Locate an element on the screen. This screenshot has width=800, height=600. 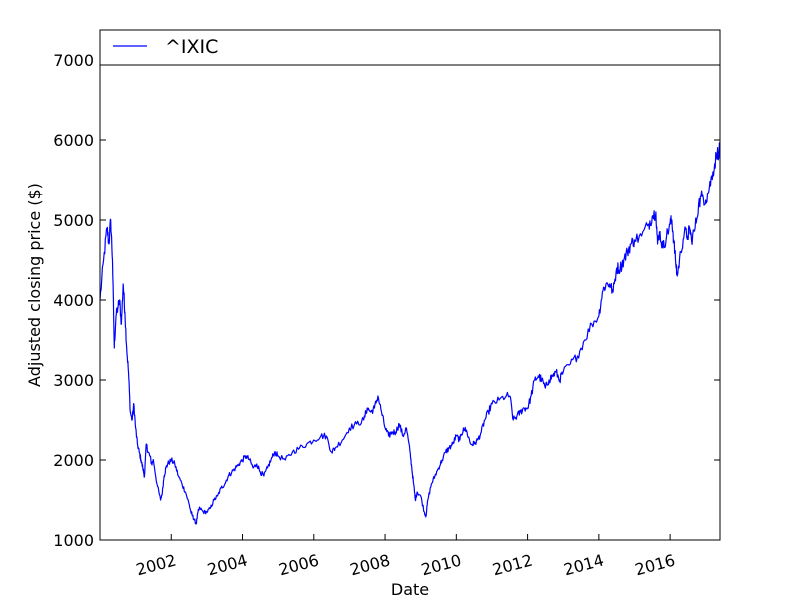
y-tick-label: 1000 is located at coordinates (73, 540).